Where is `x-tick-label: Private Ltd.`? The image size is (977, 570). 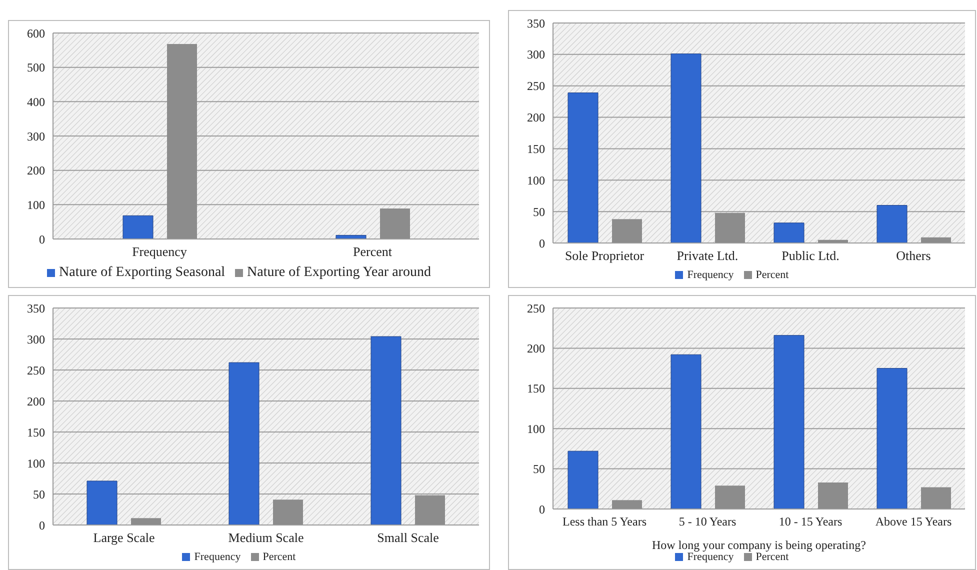
x-tick-label: Private Ltd. is located at coordinates (707, 256).